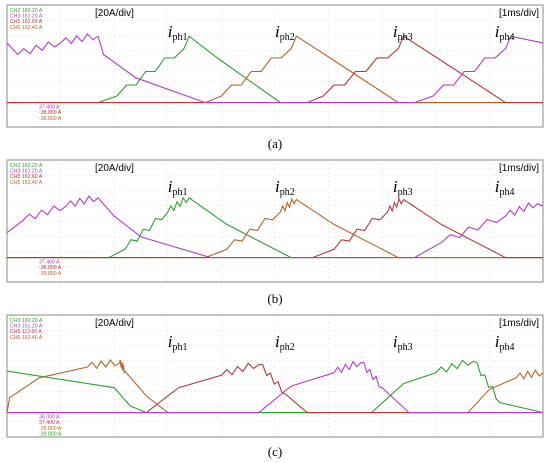 Image resolution: width=550 pixels, height=463 pixels. I want to click on caption-c: (c), so click(275, 451).